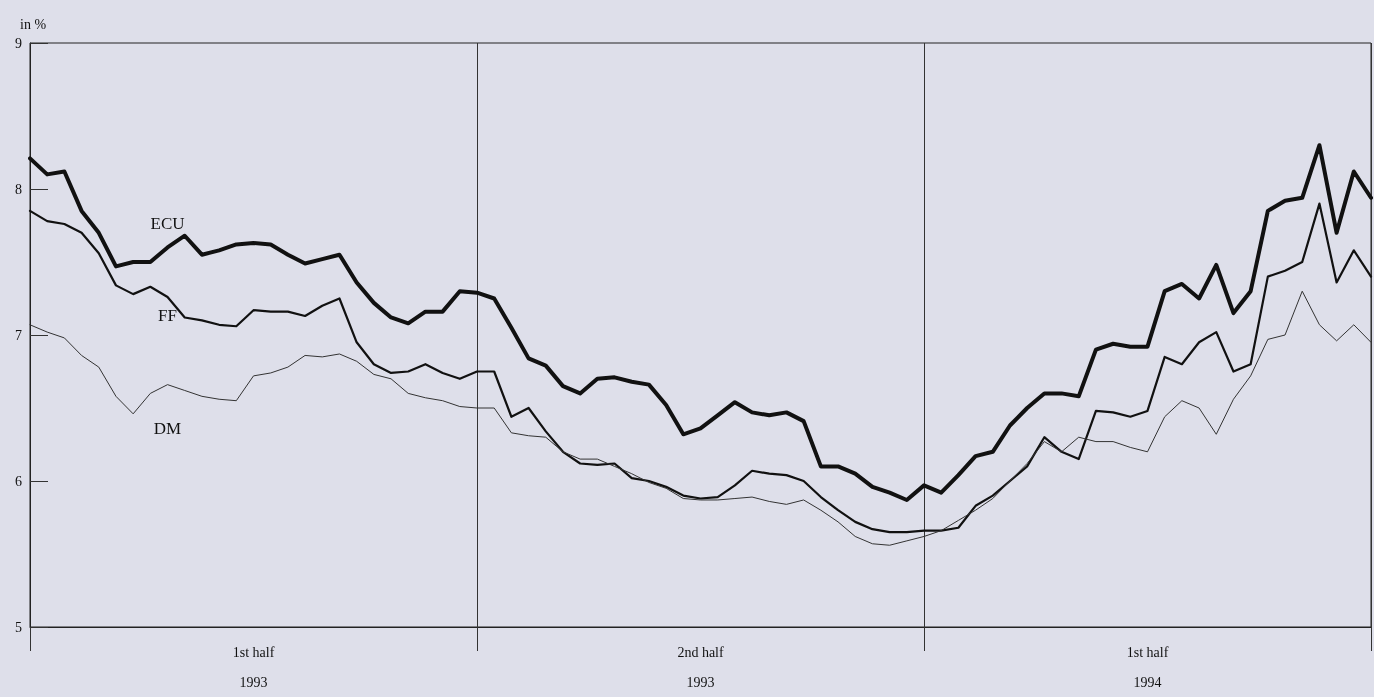  I want to click on x-tick-label: 2nd half 1993, so click(700, 667).